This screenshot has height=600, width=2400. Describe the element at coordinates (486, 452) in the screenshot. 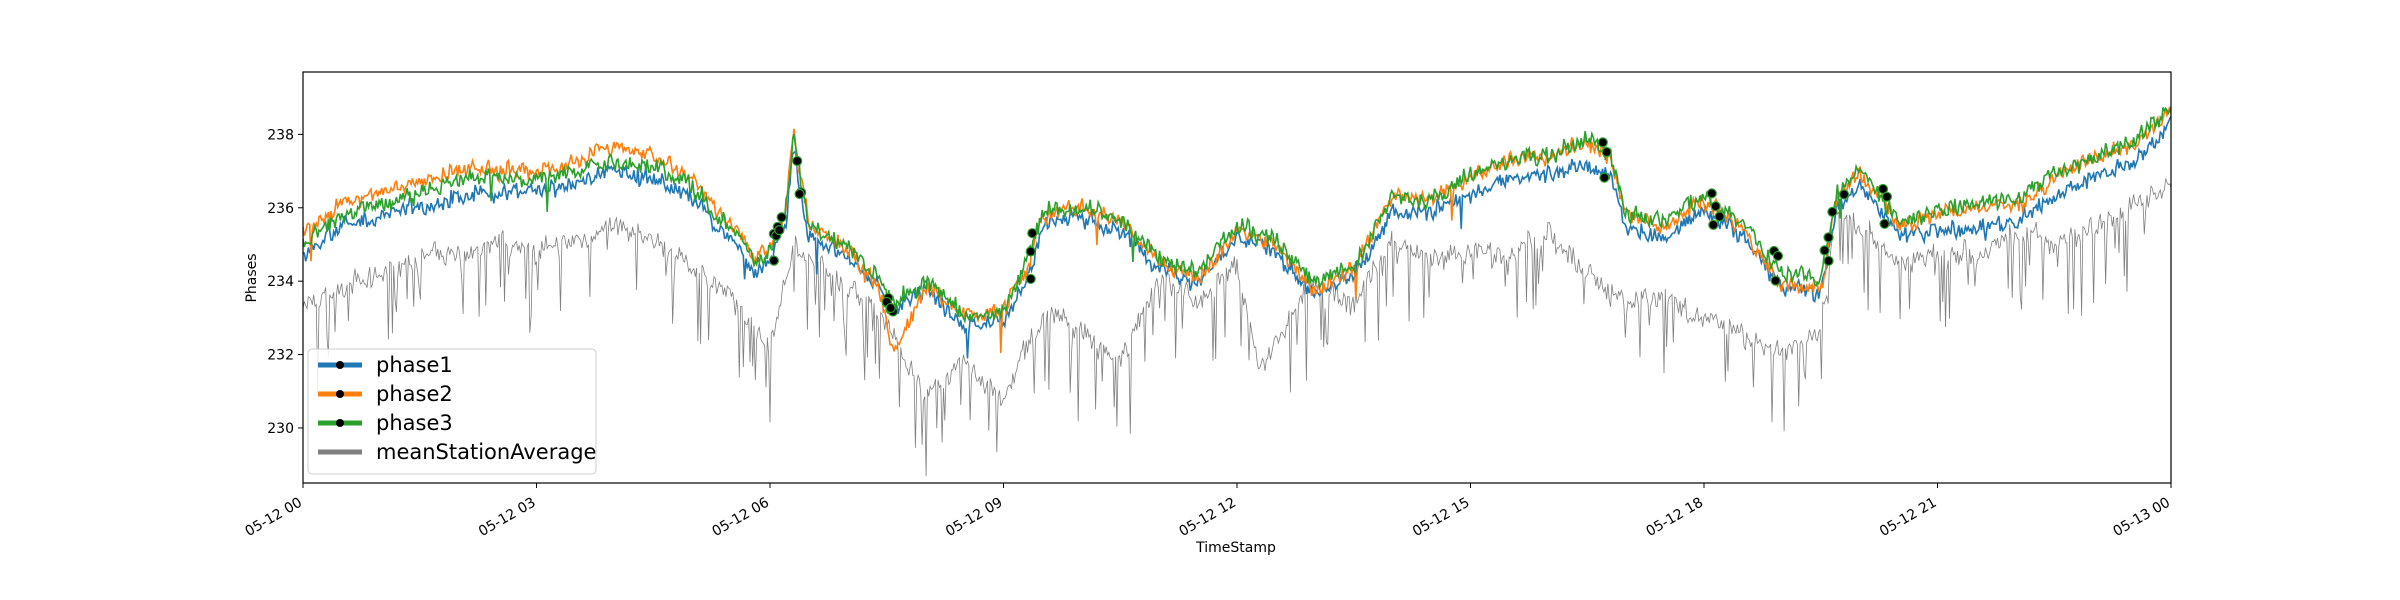

I see `legend-label-meanStationAverage: meanStationAverage` at that location.